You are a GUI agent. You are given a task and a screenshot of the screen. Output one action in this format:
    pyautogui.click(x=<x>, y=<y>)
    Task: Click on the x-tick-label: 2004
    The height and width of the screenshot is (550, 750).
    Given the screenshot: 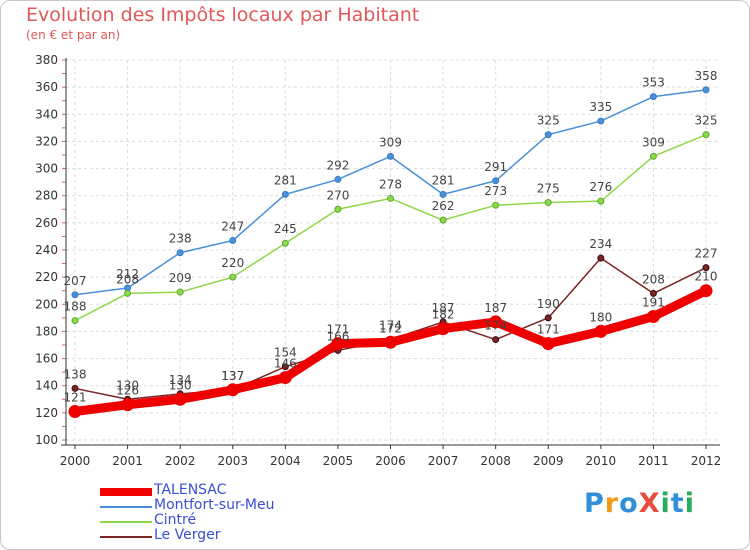 What is the action you would take?
    pyautogui.click(x=285, y=461)
    